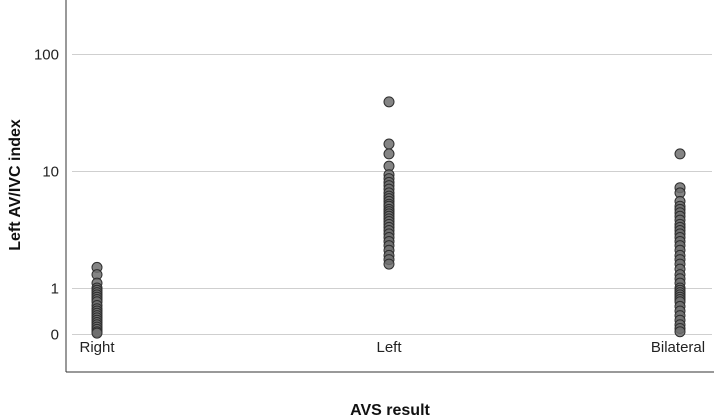 This screenshot has height=420, width=714. What do you see at coordinates (389, 347) in the screenshot?
I see `x-category-label: Left` at bounding box center [389, 347].